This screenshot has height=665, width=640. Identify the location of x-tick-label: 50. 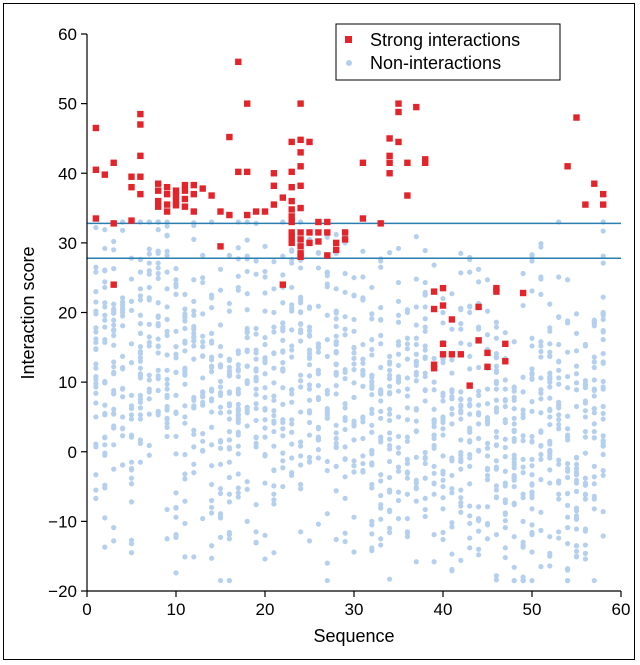
(532, 609).